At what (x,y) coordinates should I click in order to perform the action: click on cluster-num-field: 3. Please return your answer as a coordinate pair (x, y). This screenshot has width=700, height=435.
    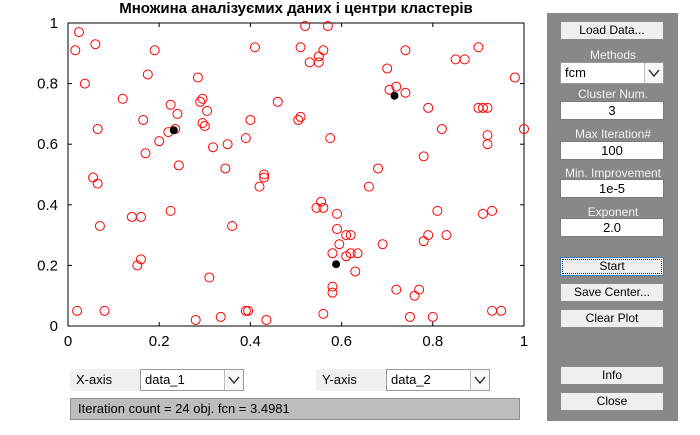
    Looking at the image, I should click on (612, 110).